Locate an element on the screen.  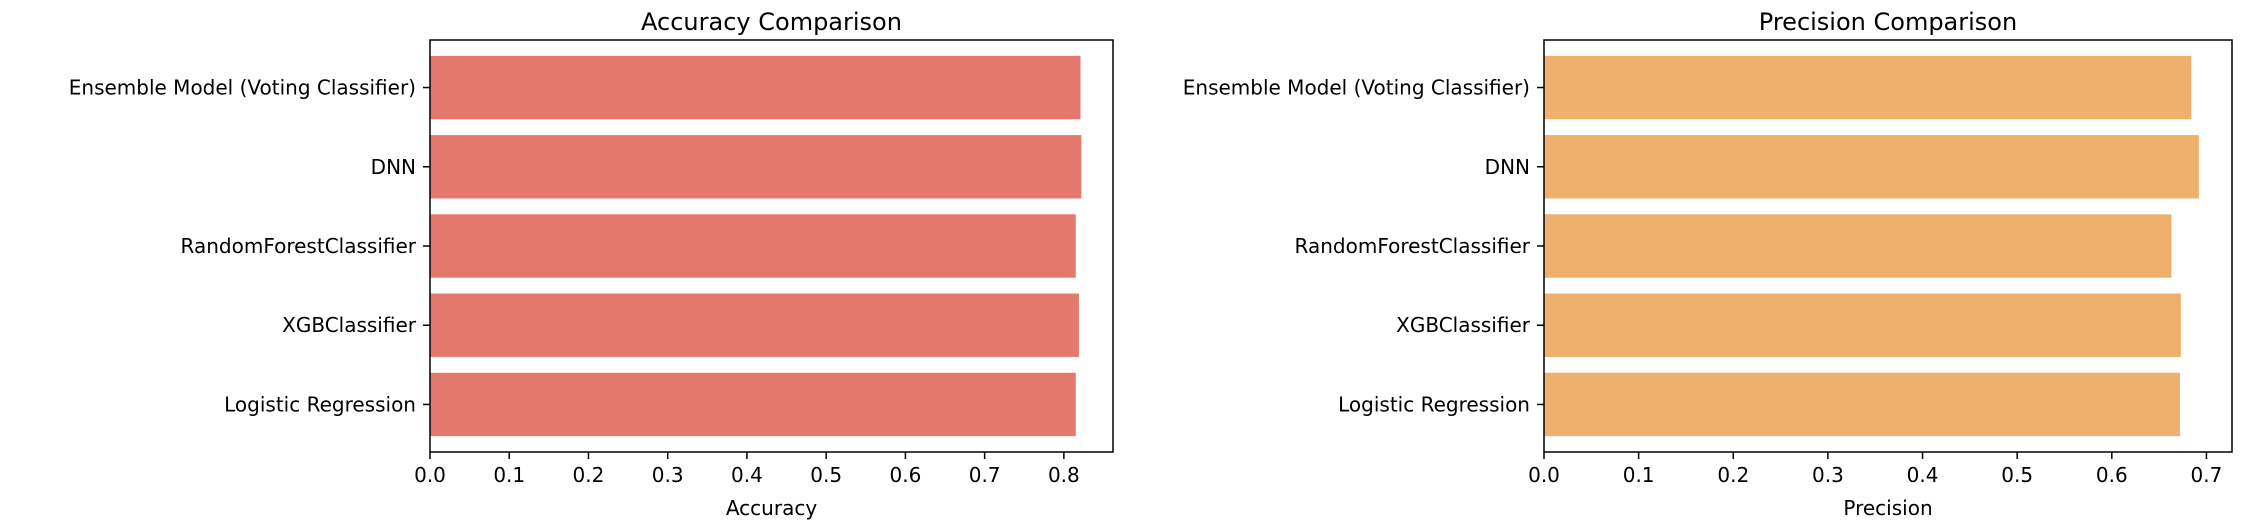
accuracy-xtick-label: 0.4 is located at coordinates (747, 475).